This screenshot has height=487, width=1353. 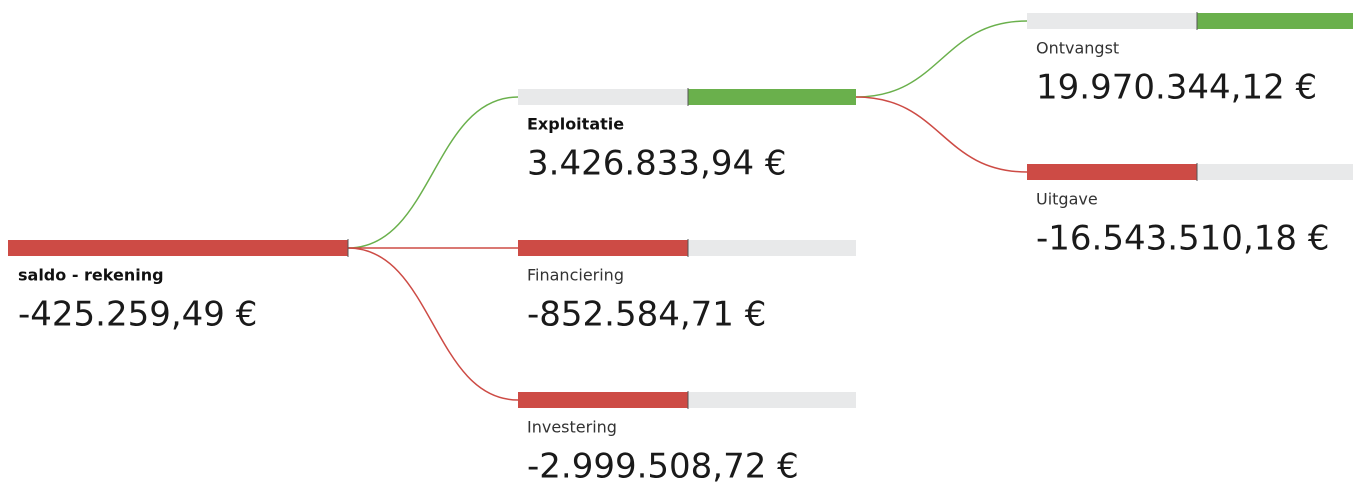 I want to click on node-label: Uitgave, so click(x=1067, y=199).